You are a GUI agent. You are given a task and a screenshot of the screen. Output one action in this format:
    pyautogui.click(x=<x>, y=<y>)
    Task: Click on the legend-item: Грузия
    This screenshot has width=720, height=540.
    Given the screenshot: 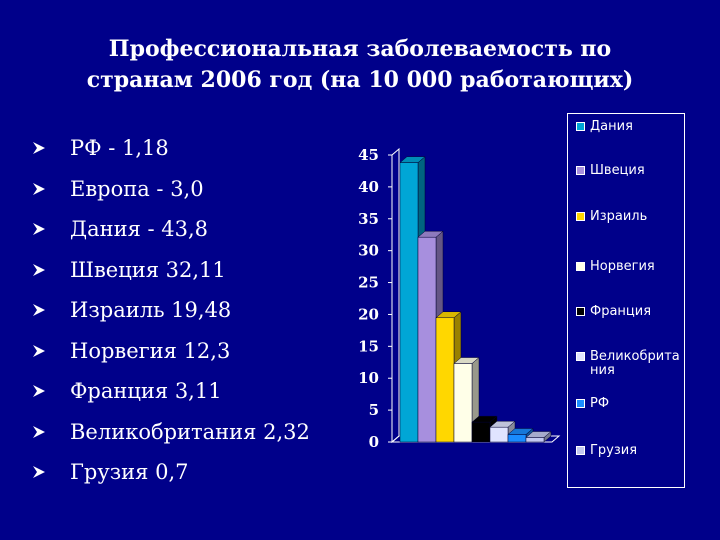 What is the action you would take?
    pyautogui.click(x=628, y=451)
    